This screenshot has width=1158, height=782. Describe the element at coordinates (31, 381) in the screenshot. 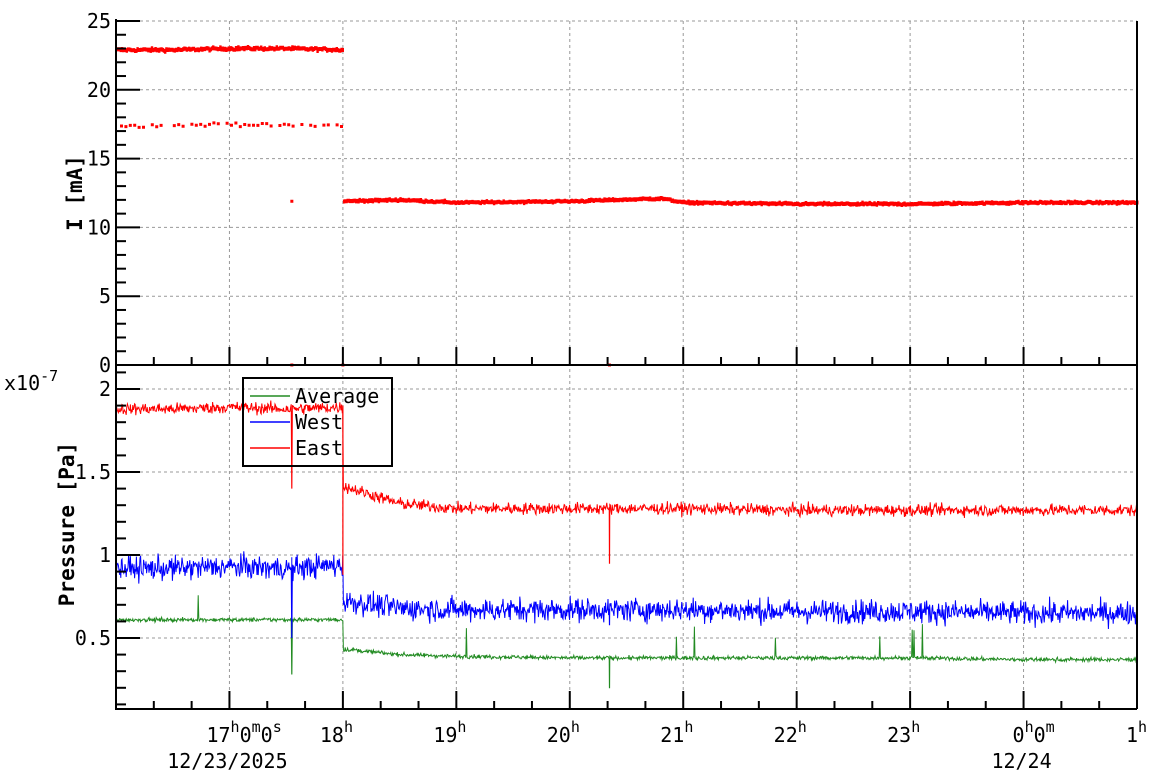

I see `y-multiplier: x10-7` at that location.